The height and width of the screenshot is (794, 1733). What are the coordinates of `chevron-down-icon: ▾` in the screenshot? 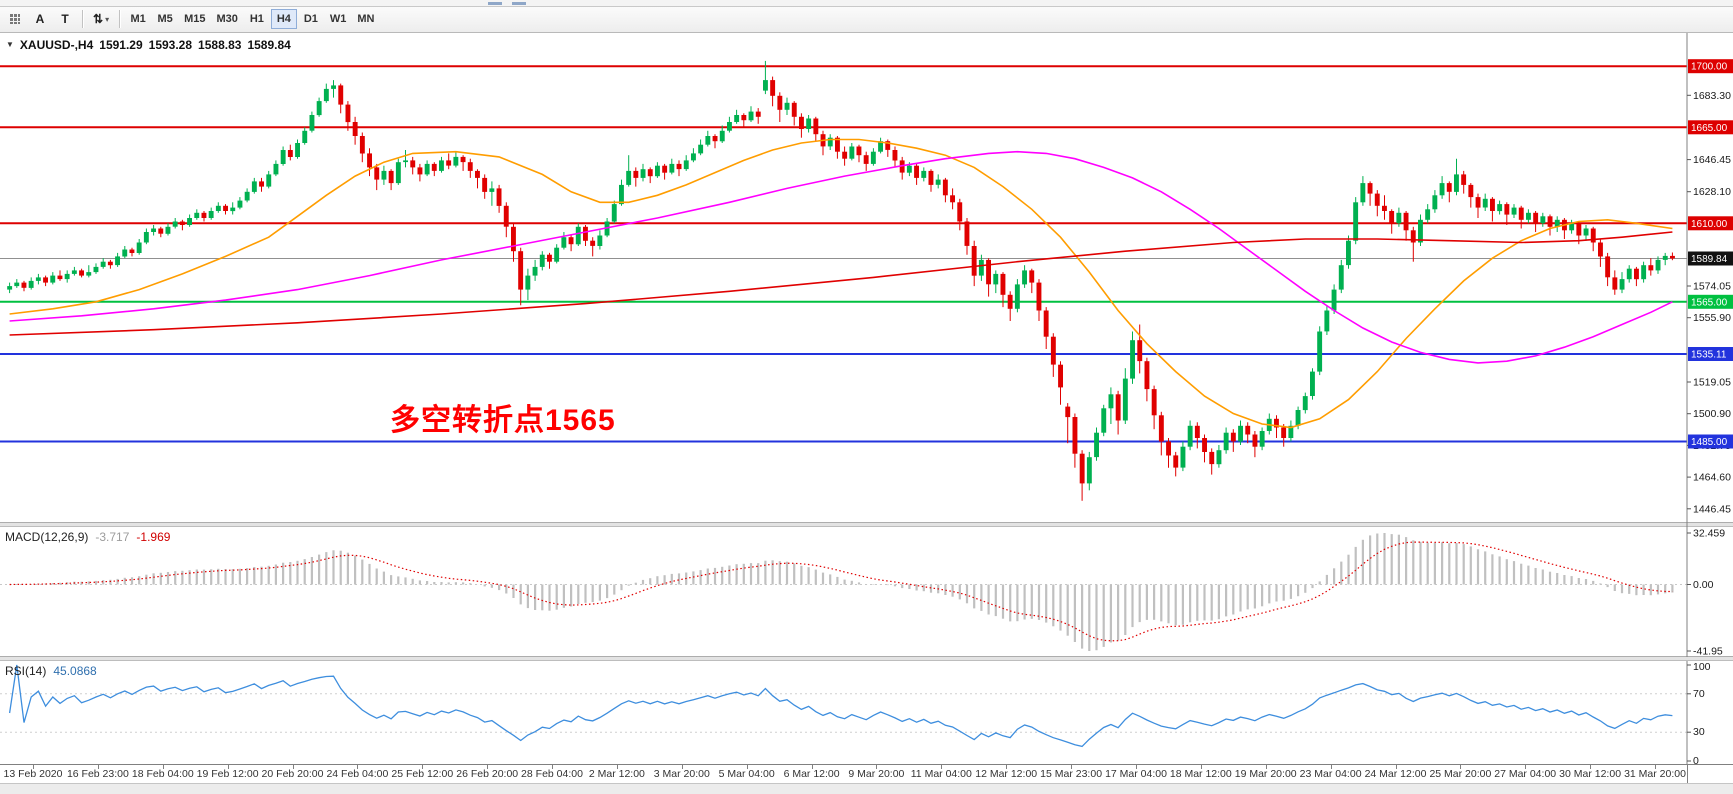 It's located at (107, 19).